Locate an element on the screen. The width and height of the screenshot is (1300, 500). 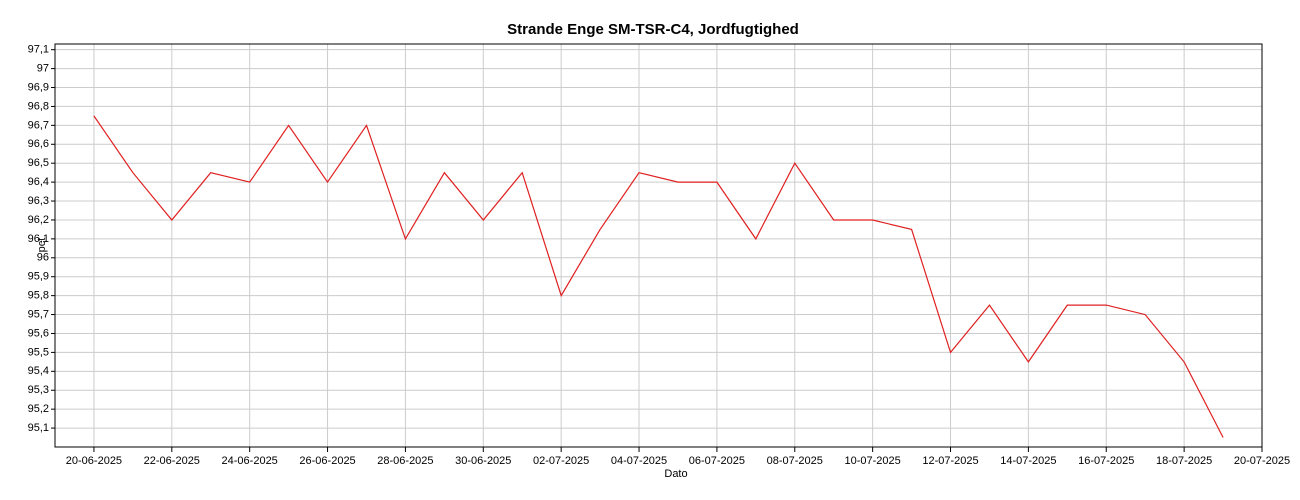
x-tick-label: 14-07-2025 is located at coordinates (1028, 461).